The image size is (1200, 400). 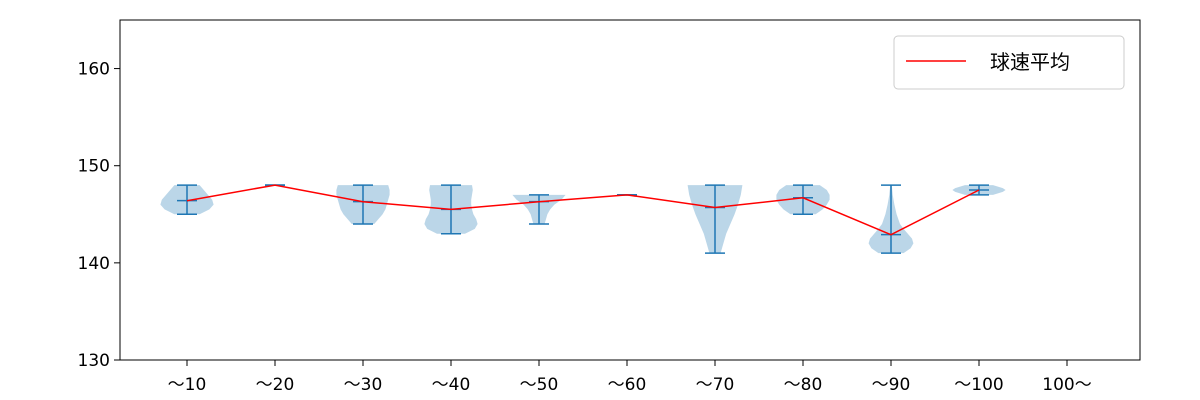 What do you see at coordinates (1030, 62) in the screenshot?
I see `legend-label: 球速平均` at bounding box center [1030, 62].